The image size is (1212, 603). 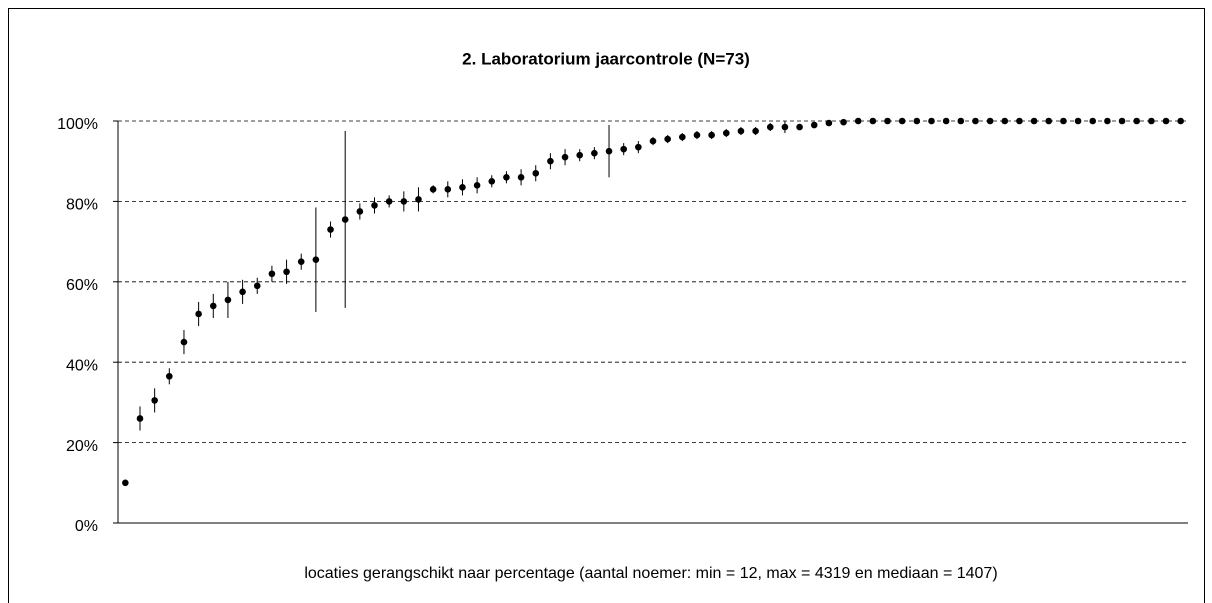 What do you see at coordinates (82, 365) in the screenshot?
I see `y-tick-label: 40%` at bounding box center [82, 365].